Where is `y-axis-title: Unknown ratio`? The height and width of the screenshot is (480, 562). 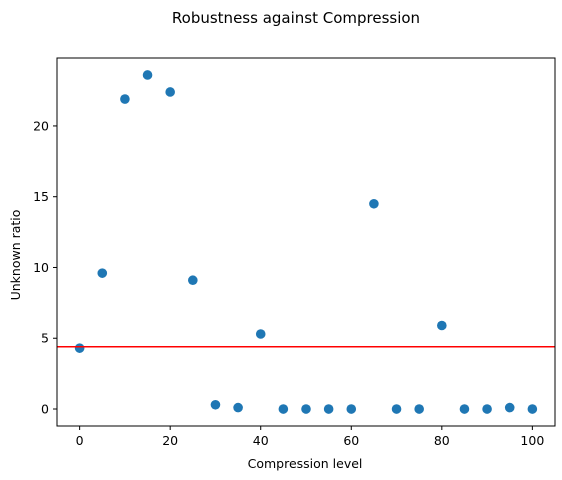 y-axis-title: Unknown ratio is located at coordinates (15, 255).